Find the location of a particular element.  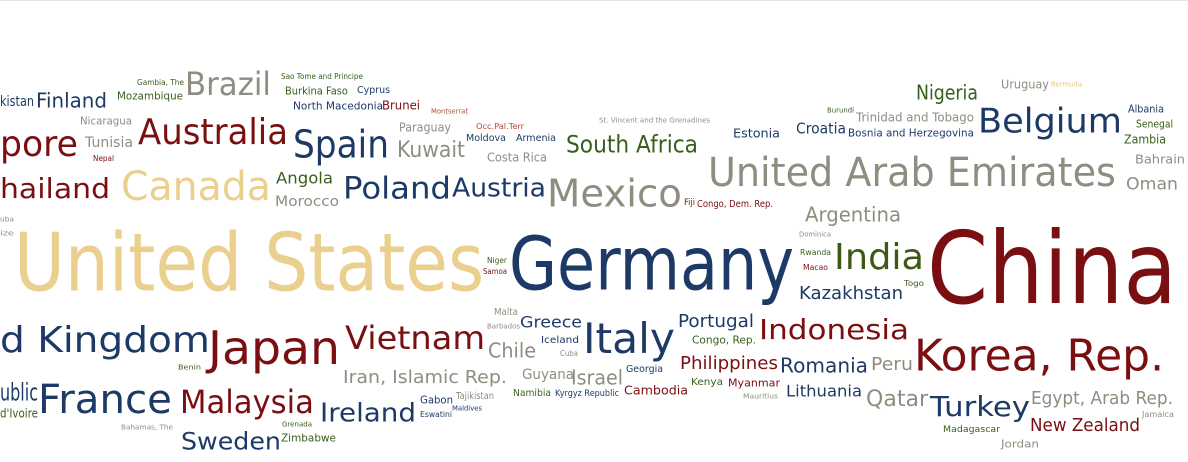

word-zimbabwe: Zimbabwe is located at coordinates (309, 438).